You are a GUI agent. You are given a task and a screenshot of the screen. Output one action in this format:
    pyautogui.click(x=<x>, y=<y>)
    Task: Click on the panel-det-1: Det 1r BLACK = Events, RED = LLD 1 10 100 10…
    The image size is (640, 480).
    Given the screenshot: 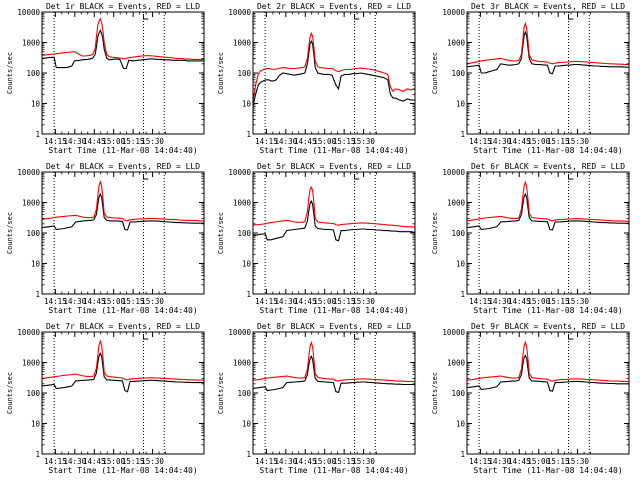 What is the action you would take?
    pyautogui.click(x=105, y=78)
    